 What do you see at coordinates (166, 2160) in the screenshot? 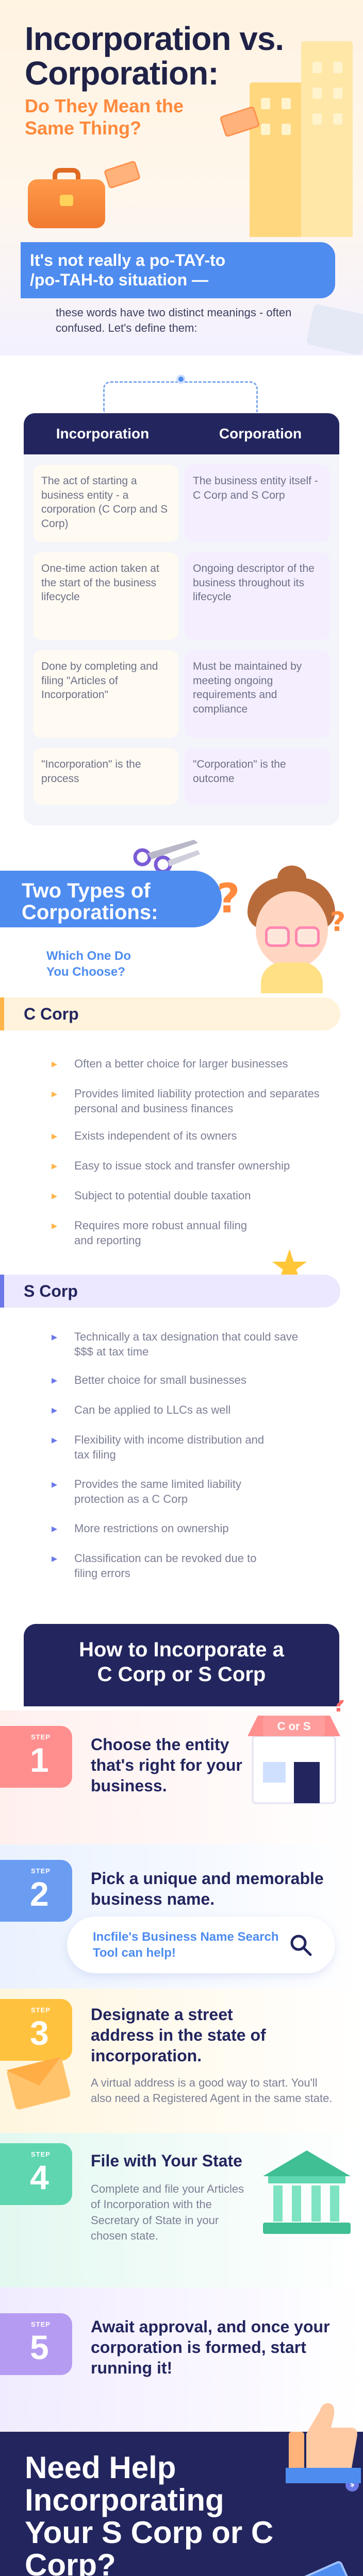
I see `step-title: File with Your State` at bounding box center [166, 2160].